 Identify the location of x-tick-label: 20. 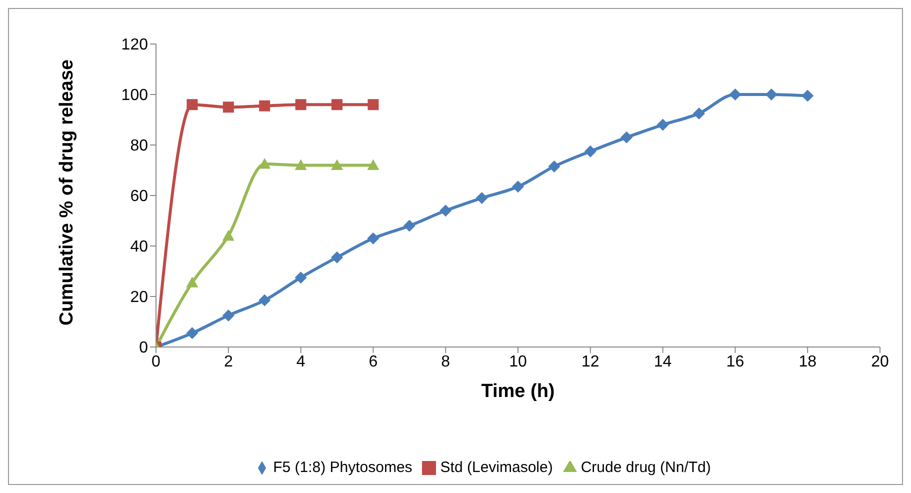
(880, 361).